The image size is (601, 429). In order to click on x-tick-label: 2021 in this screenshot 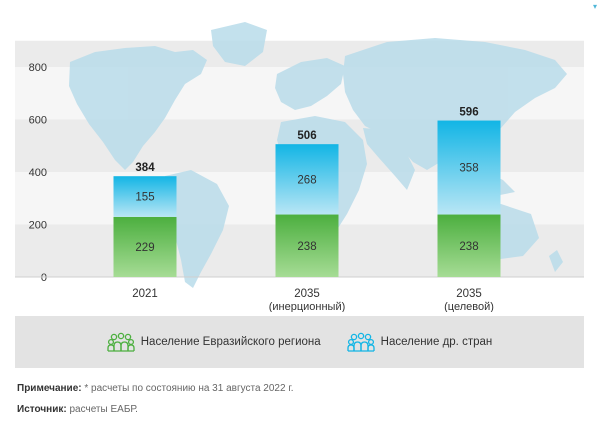, I will do `click(145, 294)`.